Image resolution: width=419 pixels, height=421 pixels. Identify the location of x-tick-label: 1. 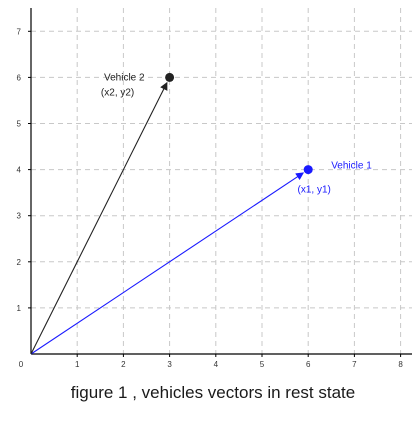
(77, 364).